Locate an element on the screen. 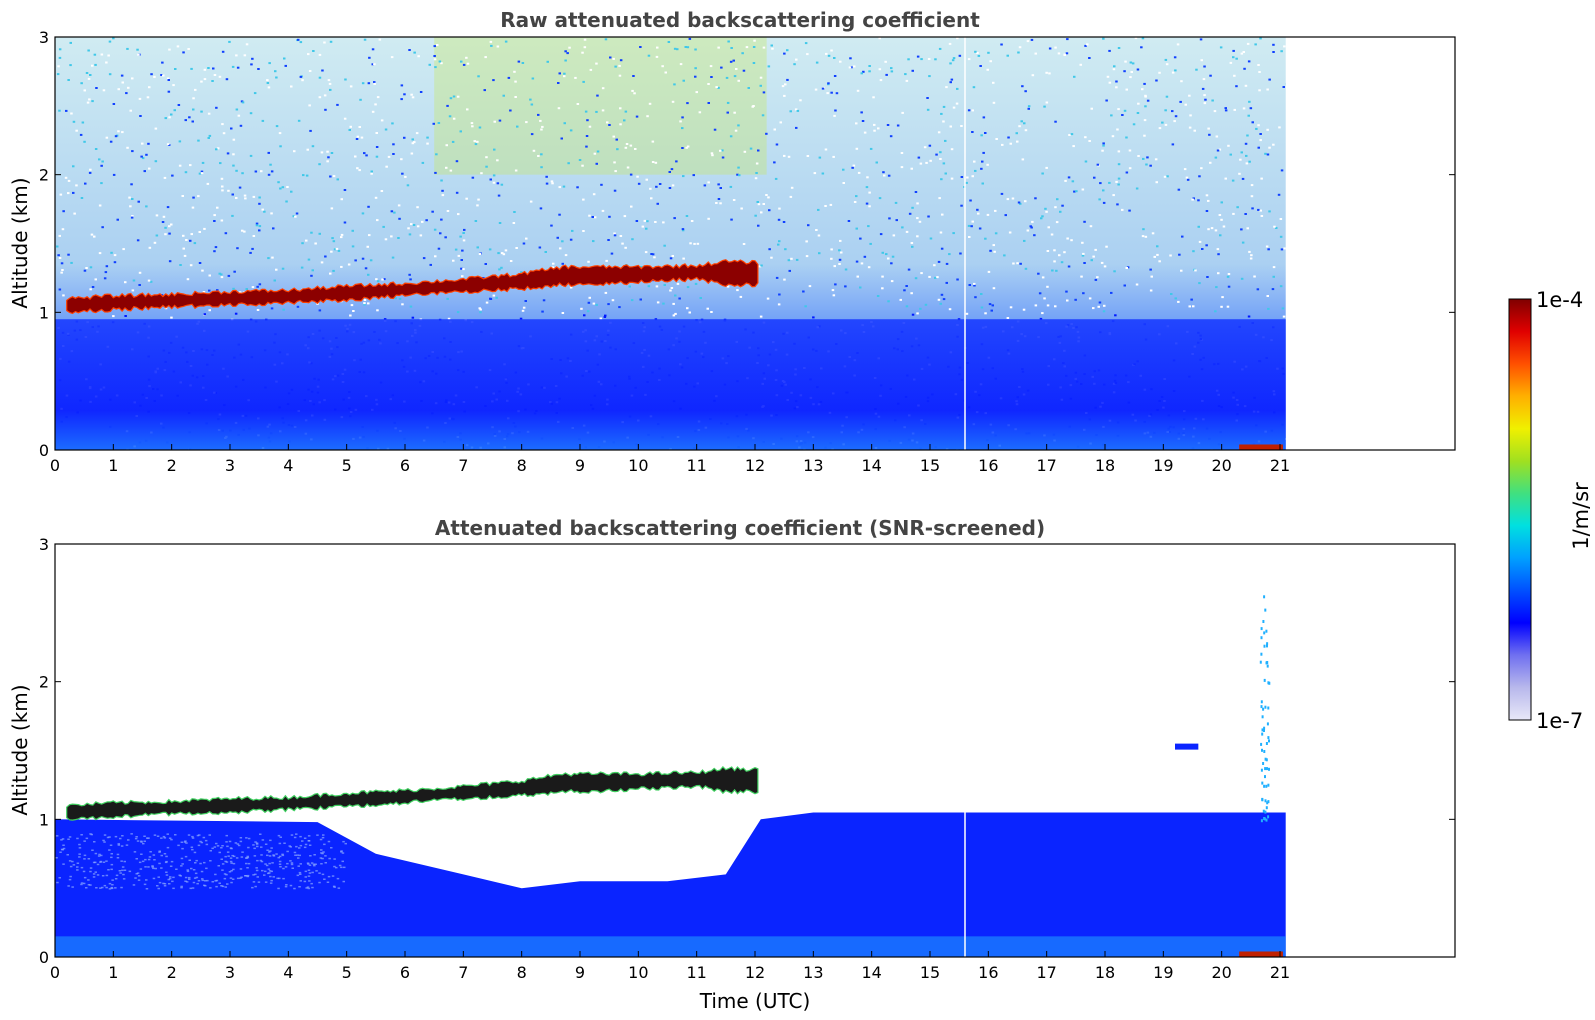 This screenshot has width=1595, height=1020. surface-layer is located at coordinates (670, 946).